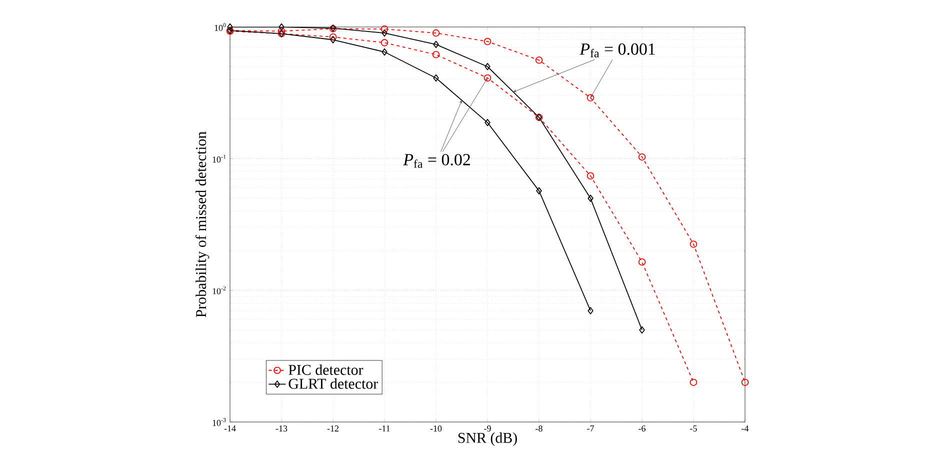 The height and width of the screenshot is (458, 952). Describe the element at coordinates (220, 27) in the screenshot. I see `y-tick-label: 10$^{0}$` at that location.